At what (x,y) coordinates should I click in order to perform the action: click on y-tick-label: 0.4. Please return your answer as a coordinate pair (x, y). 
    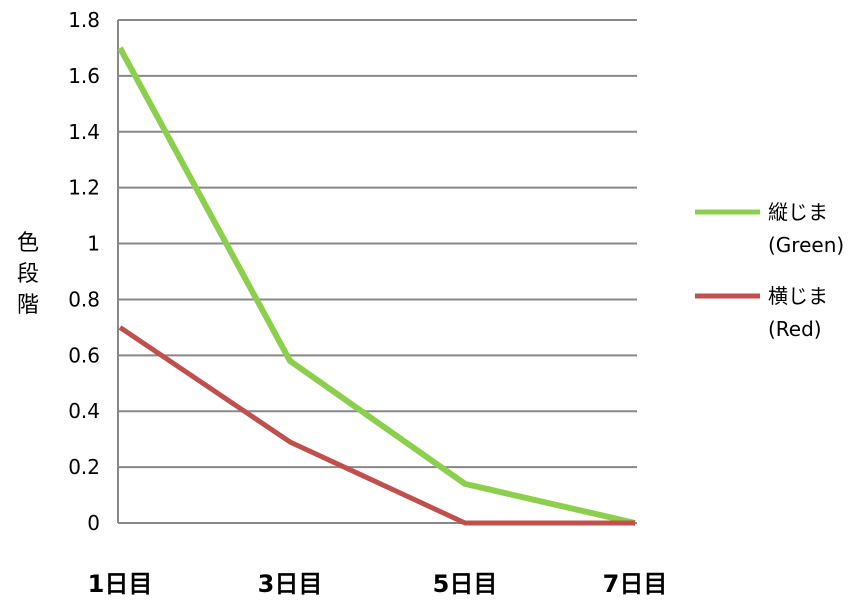
    Looking at the image, I should click on (84, 411).